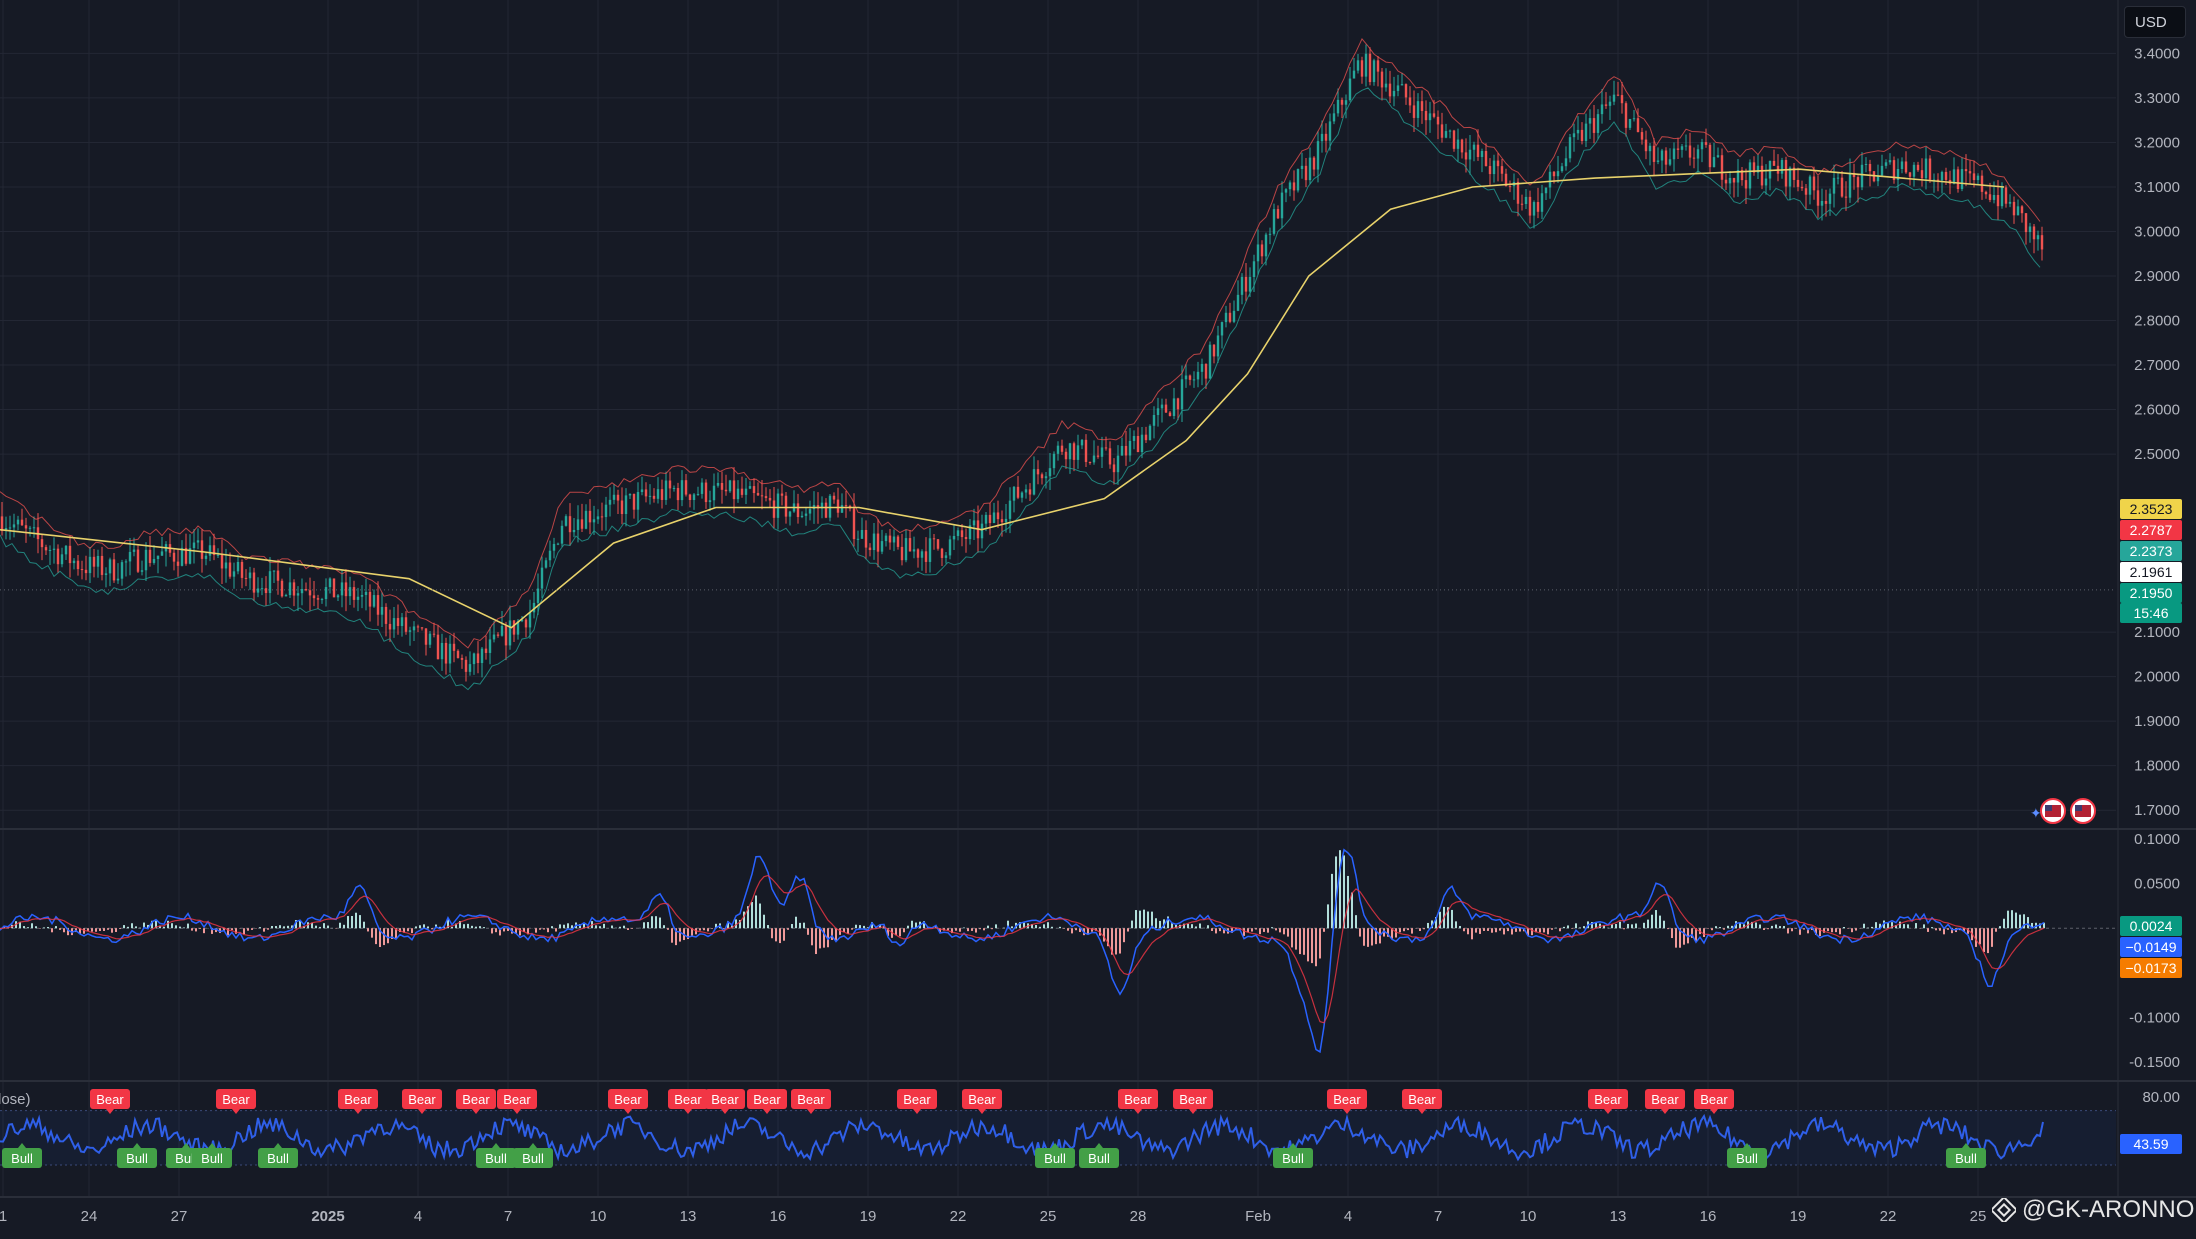 This screenshot has width=2196, height=1239. I want to click on price-axis-label: 3.2000, so click(2157, 142).